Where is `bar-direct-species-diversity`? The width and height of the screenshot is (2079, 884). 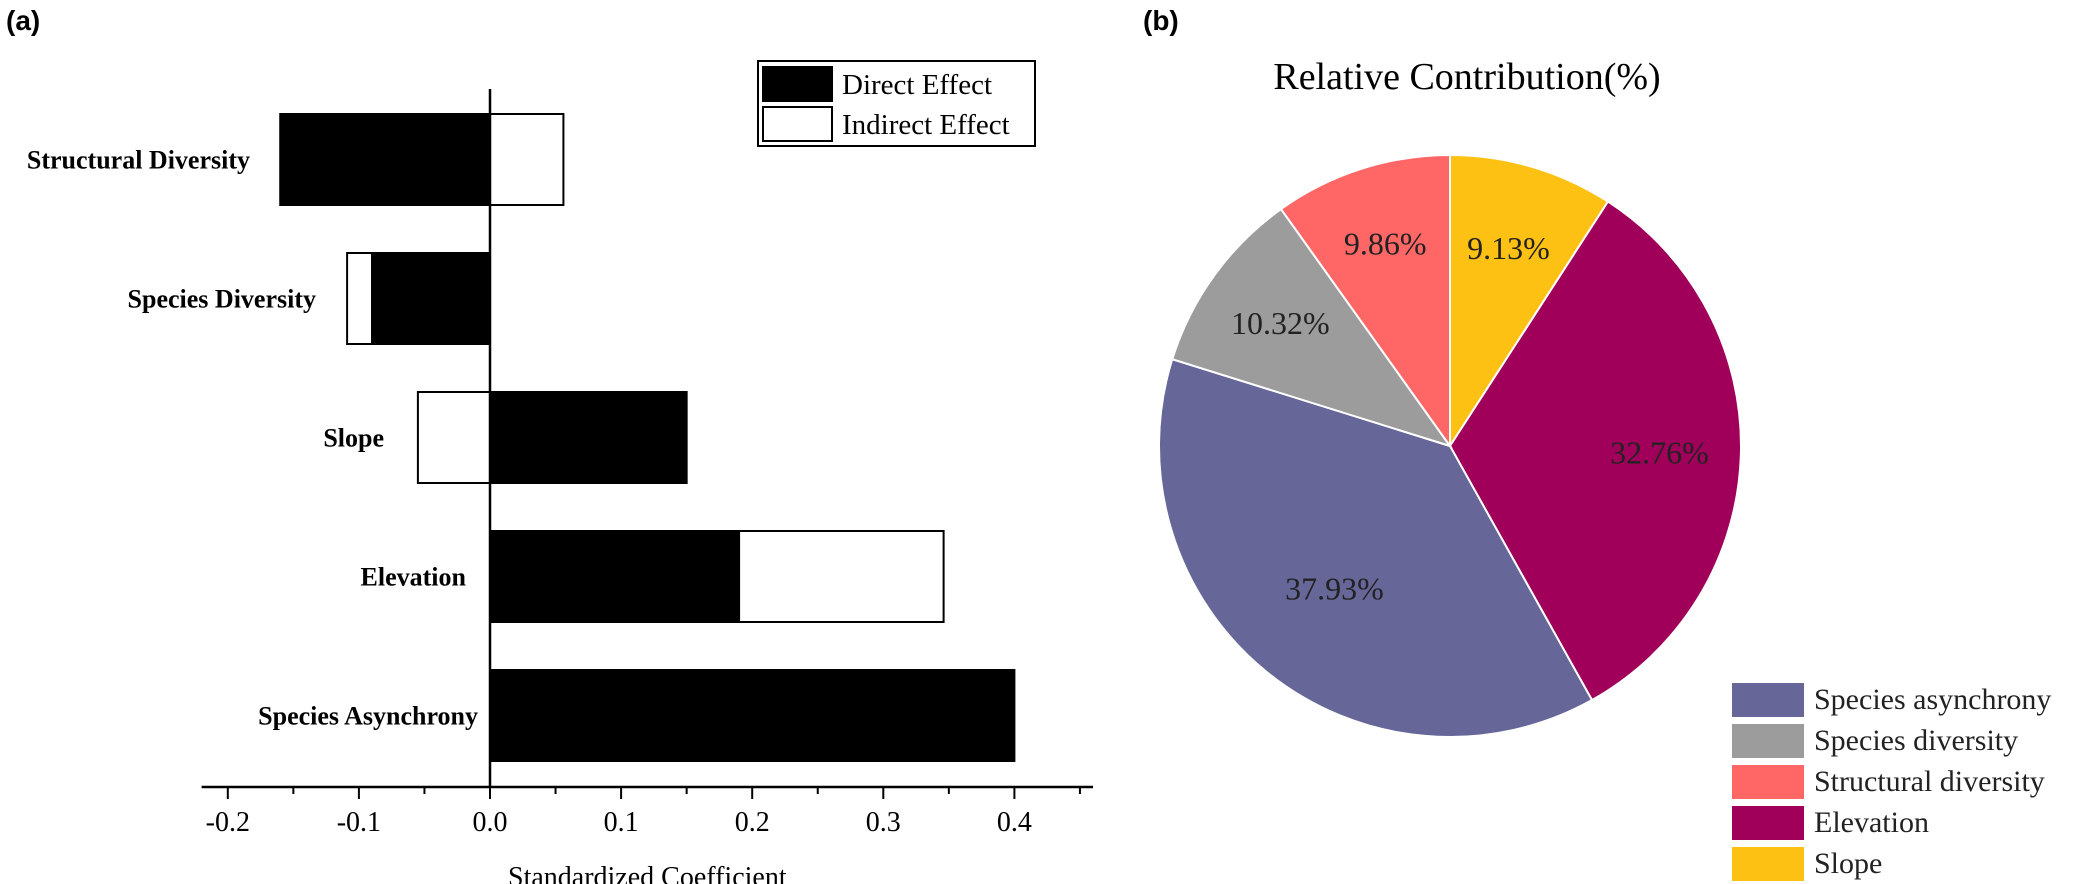
bar-direct-species-diversity is located at coordinates (431, 298).